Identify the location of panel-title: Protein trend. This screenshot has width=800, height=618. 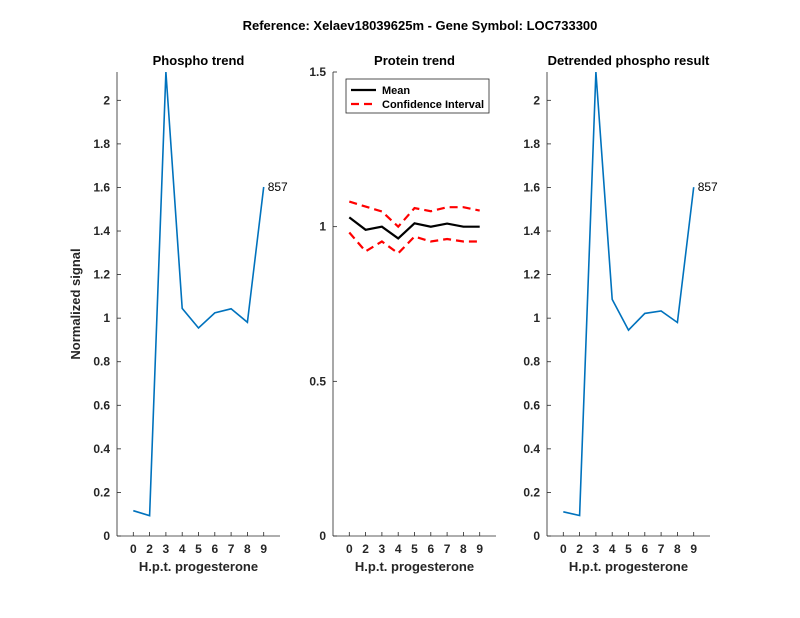
(414, 60).